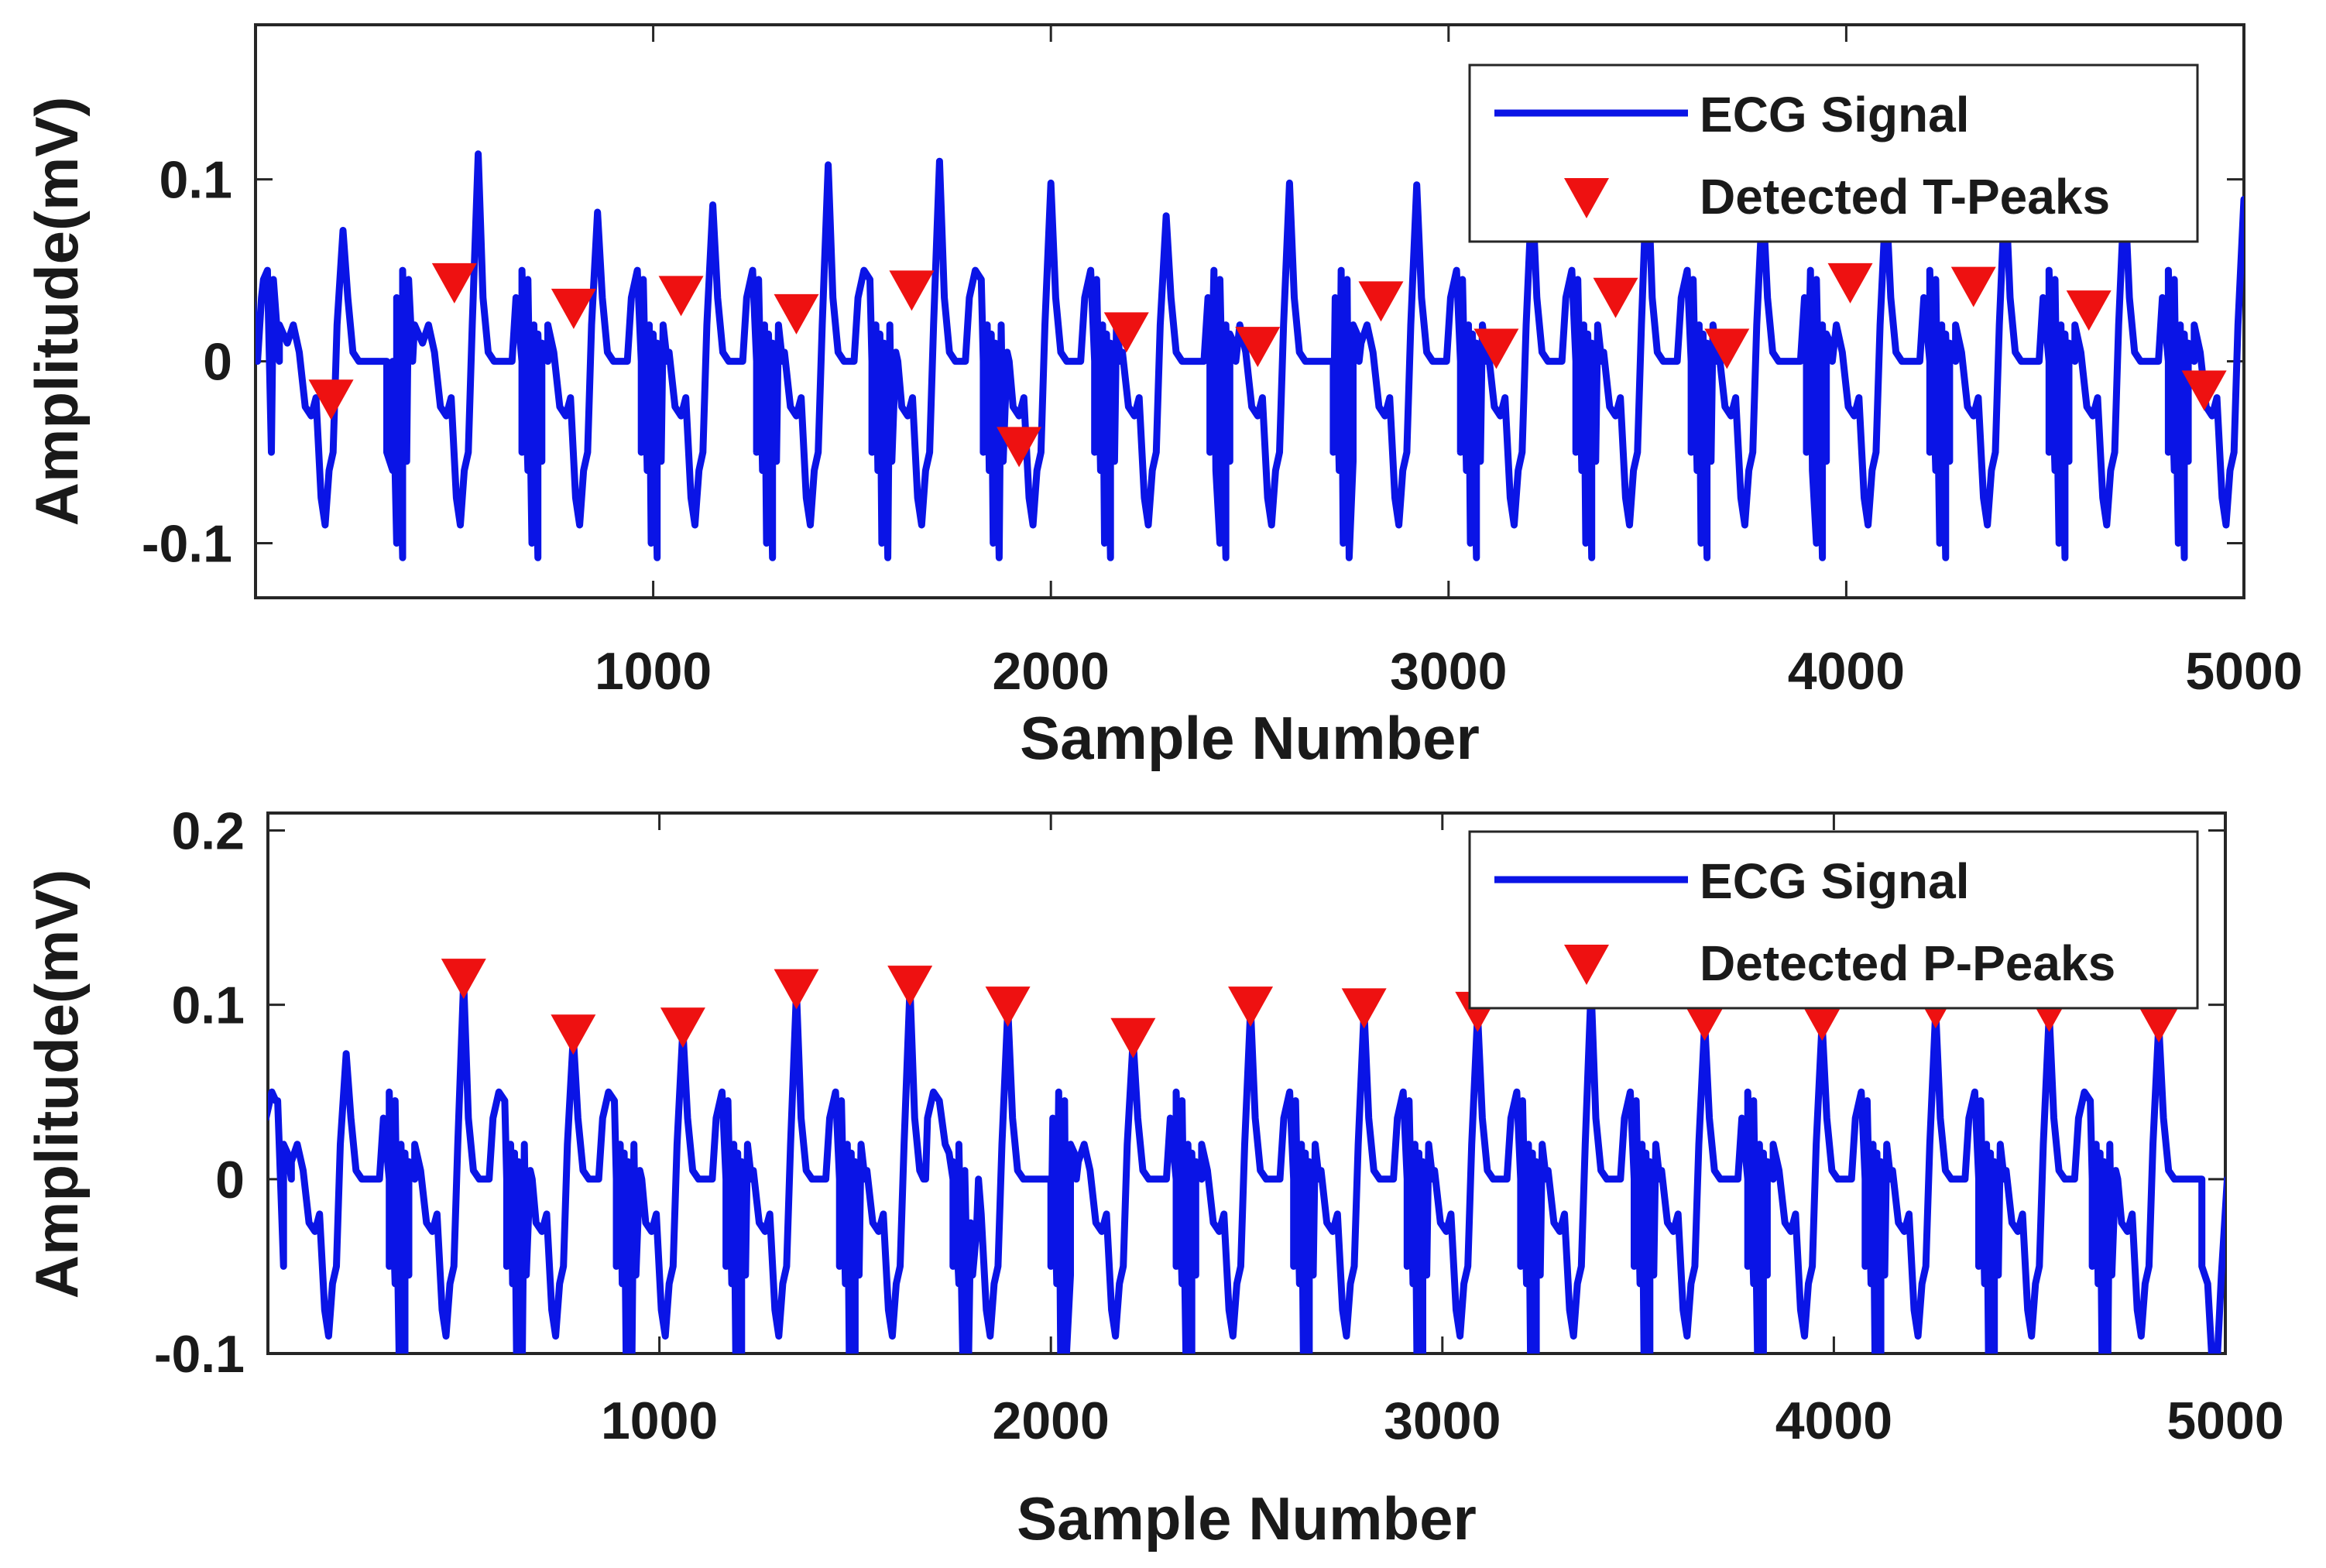 The width and height of the screenshot is (2326, 1568). What do you see at coordinates (2225, 1420) in the screenshot?
I see `p-peaks-x-tick-label-5000: 5000` at bounding box center [2225, 1420].